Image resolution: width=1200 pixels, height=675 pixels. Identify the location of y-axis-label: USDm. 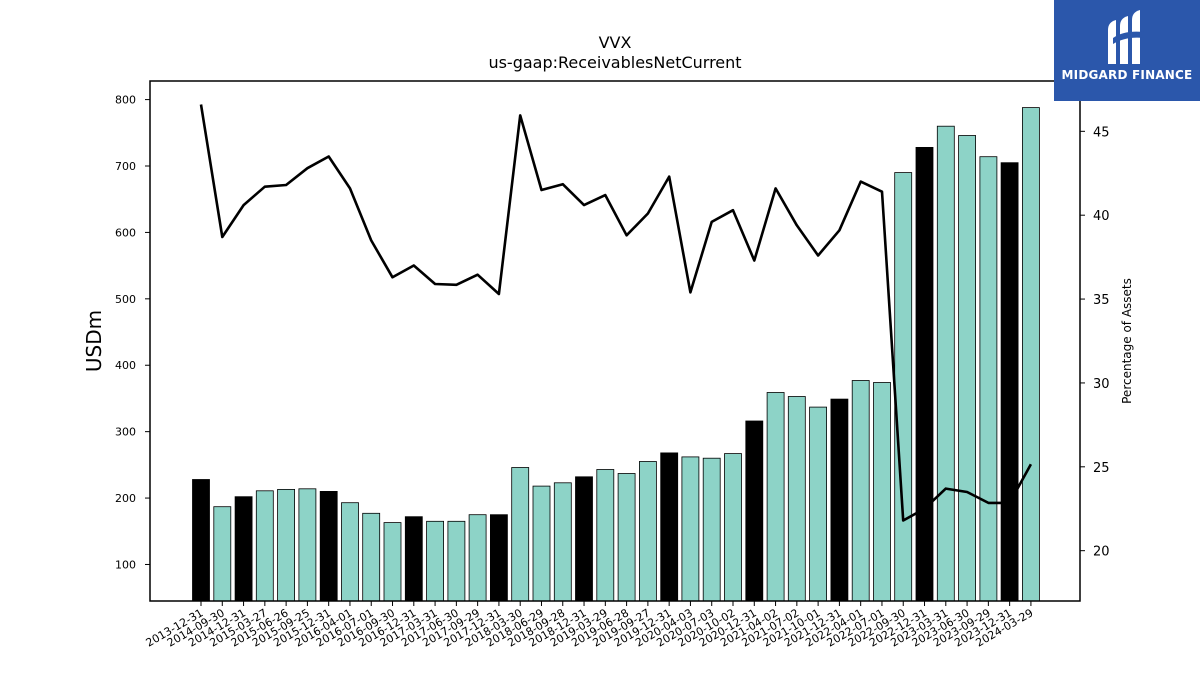
(94, 341).